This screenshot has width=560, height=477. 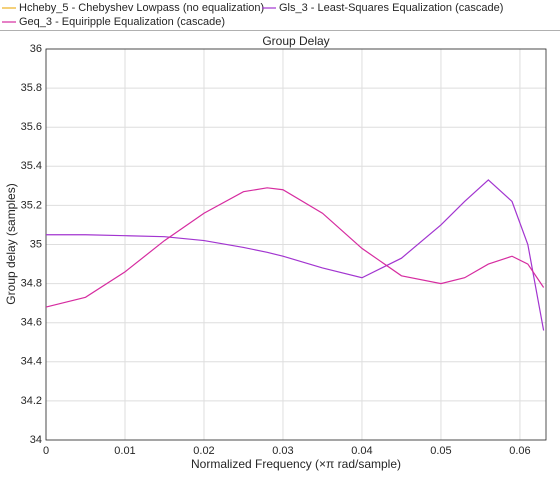 I want to click on y-tick-label: 35.2, so click(x=31, y=205).